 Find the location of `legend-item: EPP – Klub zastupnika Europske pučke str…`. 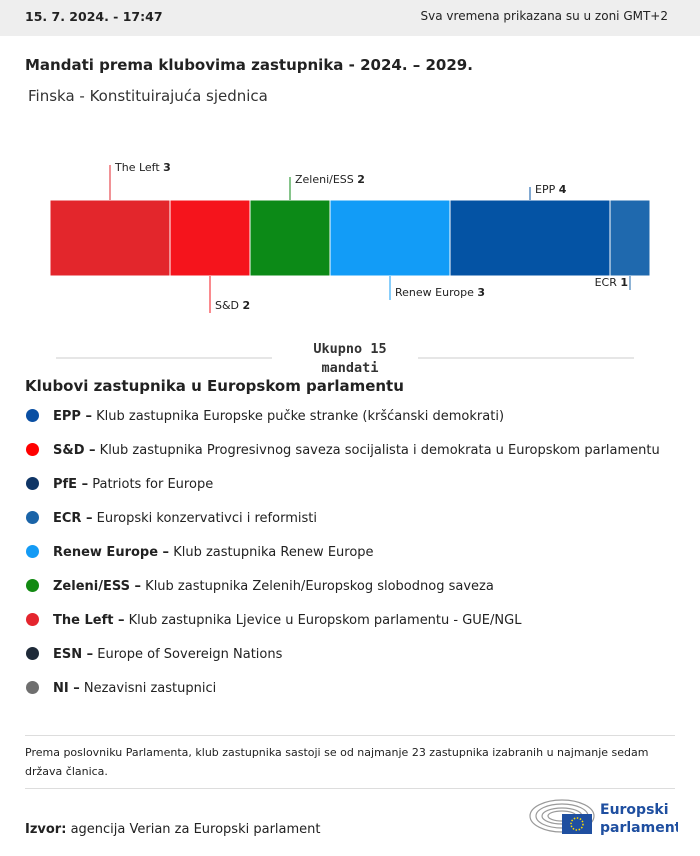

legend-item: EPP – Klub zastupnika Europske pučke str… is located at coordinates (265, 416).